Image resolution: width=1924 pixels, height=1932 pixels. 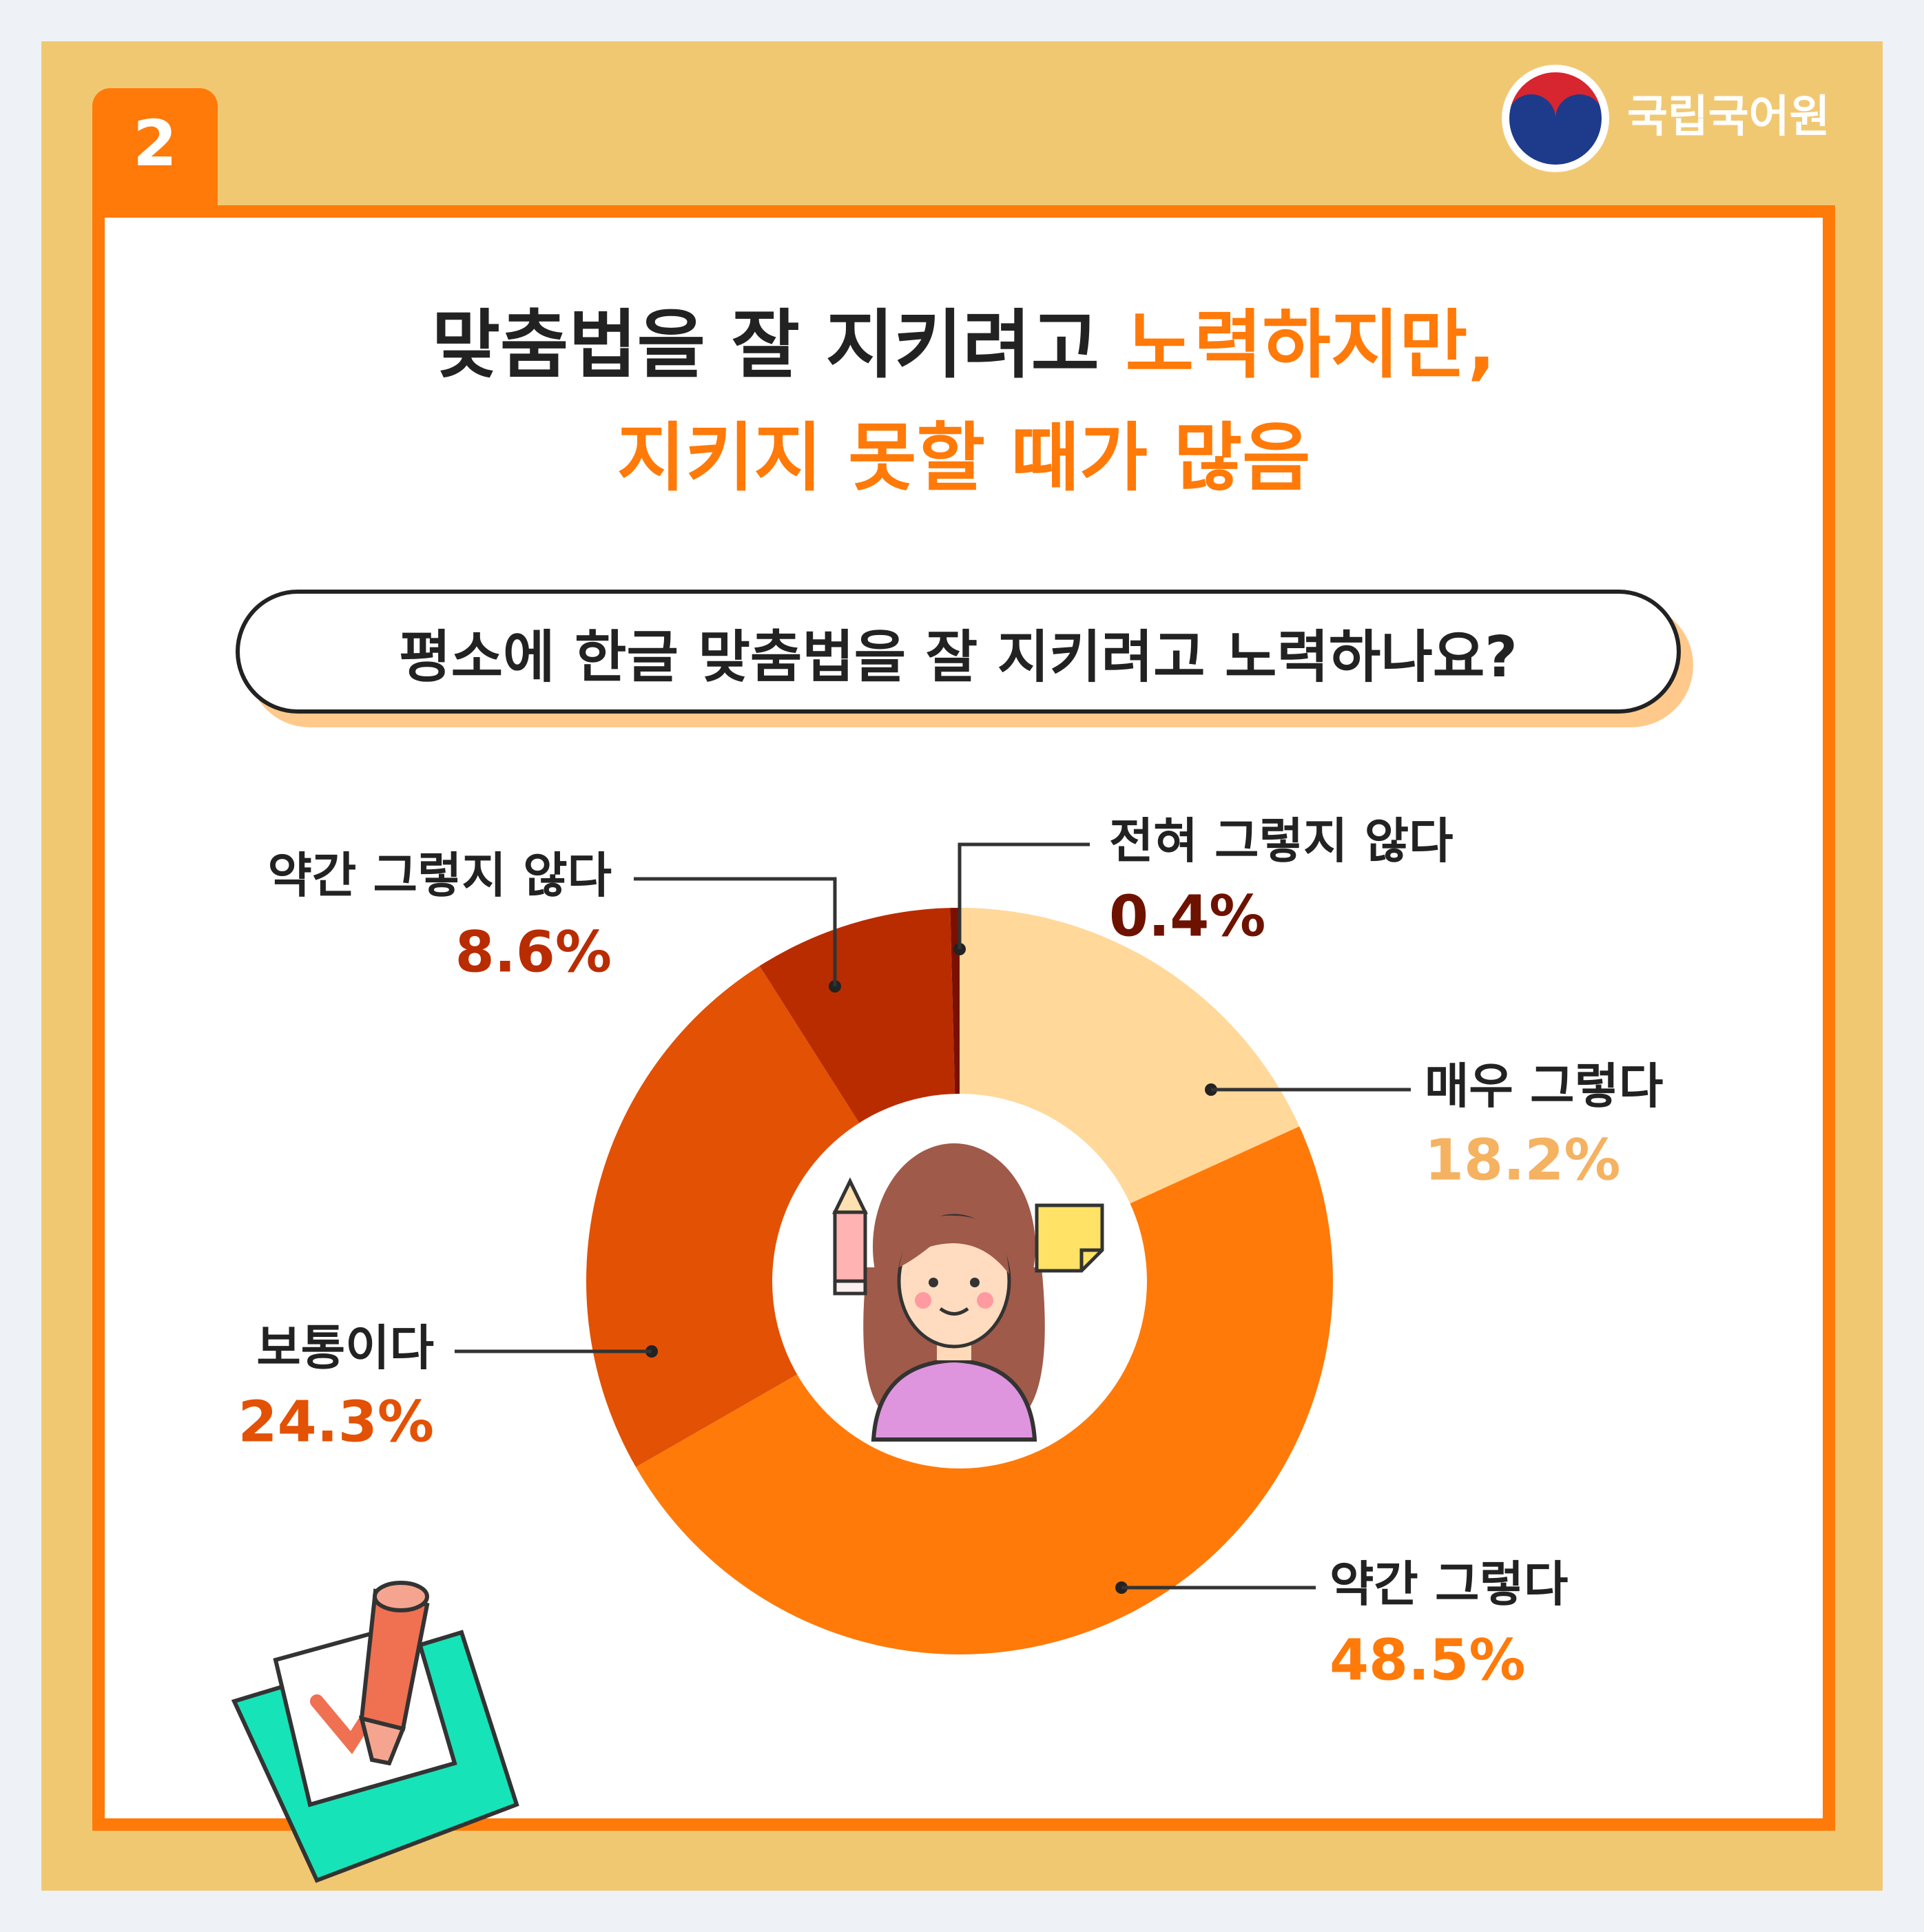 What do you see at coordinates (1310, 345) in the screenshot?
I see `headline-part-orange: 노력하지만,` at bounding box center [1310, 345].